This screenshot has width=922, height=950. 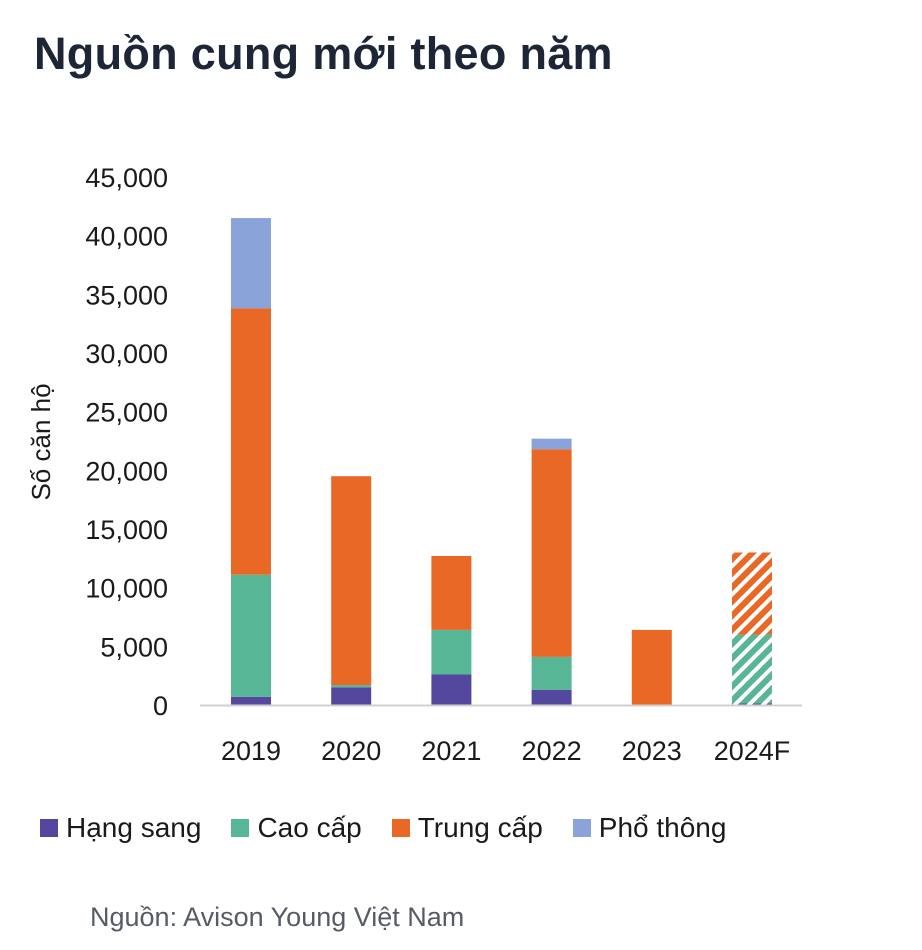 I want to click on y-tick-label: 40,000, so click(x=126, y=237).